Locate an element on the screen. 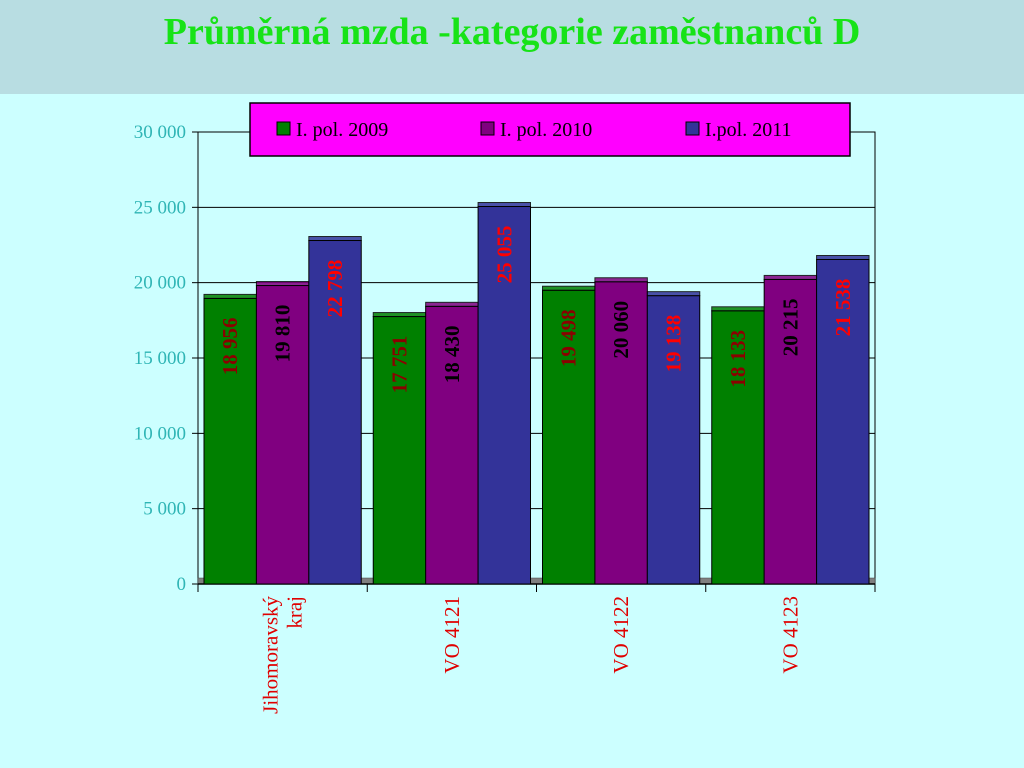 This screenshot has height=768, width=1024. category-label: VO 4122 is located at coordinates (621, 635).